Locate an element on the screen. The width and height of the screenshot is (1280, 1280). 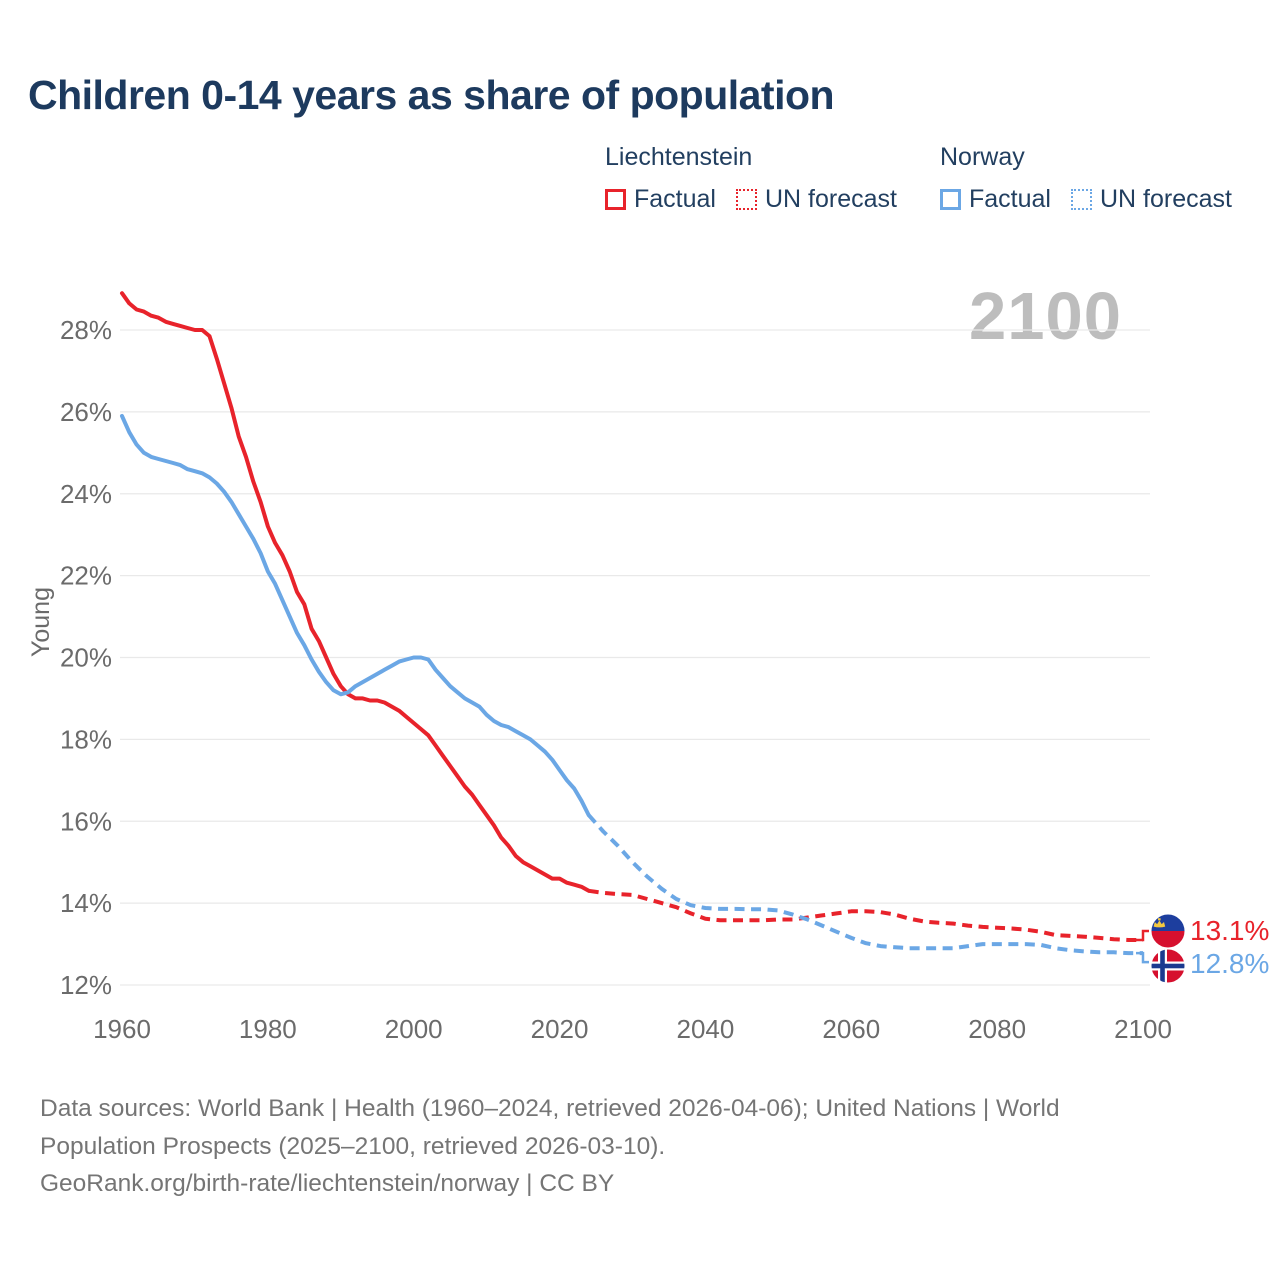
y-tick-label: 20% is located at coordinates (86, 658).